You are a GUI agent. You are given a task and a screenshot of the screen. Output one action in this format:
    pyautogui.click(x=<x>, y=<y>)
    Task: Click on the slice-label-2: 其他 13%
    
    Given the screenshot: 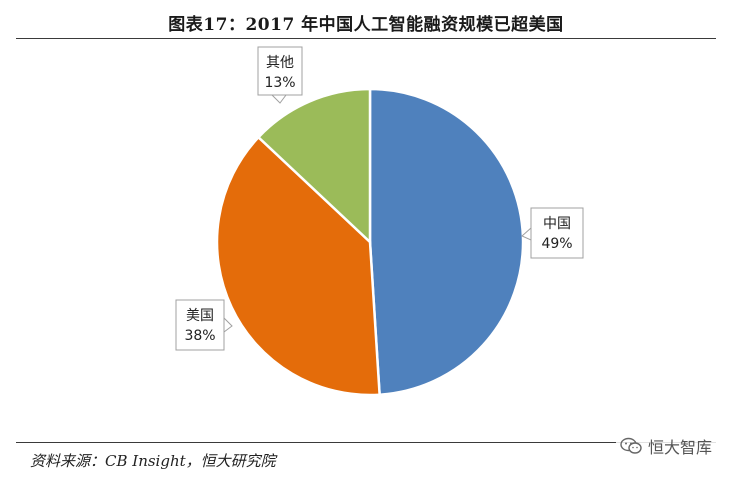 What is the action you would take?
    pyautogui.click(x=280, y=75)
    